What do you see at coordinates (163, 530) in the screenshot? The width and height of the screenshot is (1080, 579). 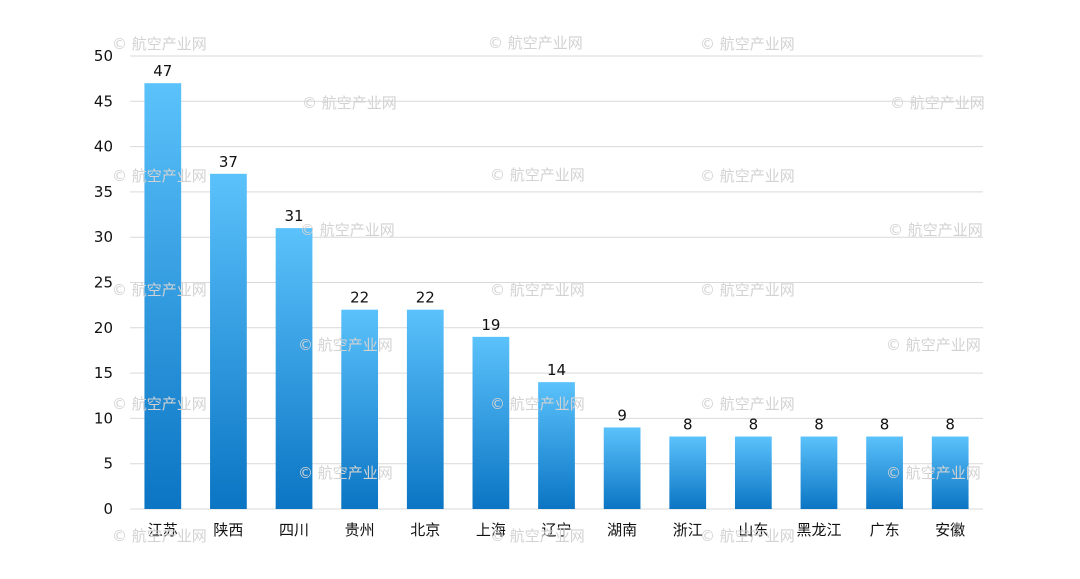 I see `category-label: 江苏` at bounding box center [163, 530].